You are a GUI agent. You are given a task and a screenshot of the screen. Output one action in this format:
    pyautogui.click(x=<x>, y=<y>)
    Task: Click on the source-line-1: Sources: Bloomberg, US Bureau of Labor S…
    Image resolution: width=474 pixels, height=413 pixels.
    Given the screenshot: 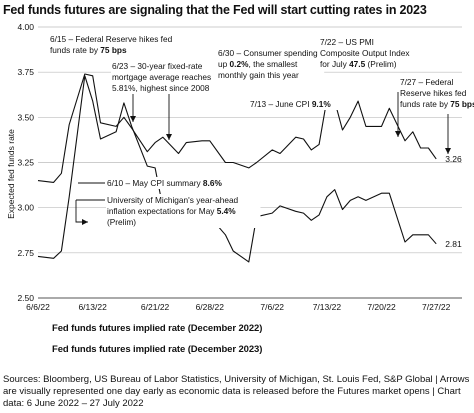 What is the action you would take?
    pyautogui.click(x=236, y=379)
    